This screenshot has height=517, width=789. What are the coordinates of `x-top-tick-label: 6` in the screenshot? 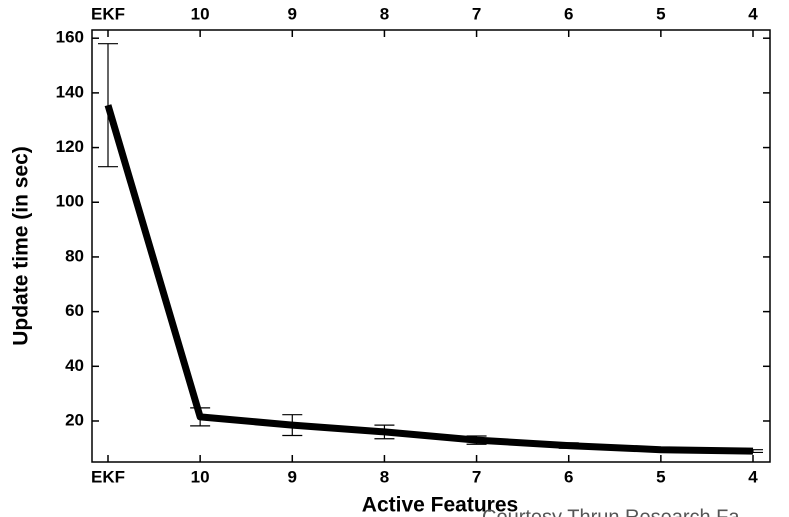 It's located at (568, 13).